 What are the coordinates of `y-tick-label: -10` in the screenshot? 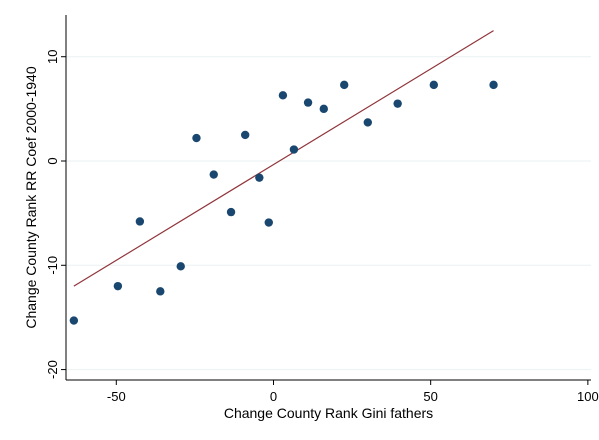 It's located at (52, 265).